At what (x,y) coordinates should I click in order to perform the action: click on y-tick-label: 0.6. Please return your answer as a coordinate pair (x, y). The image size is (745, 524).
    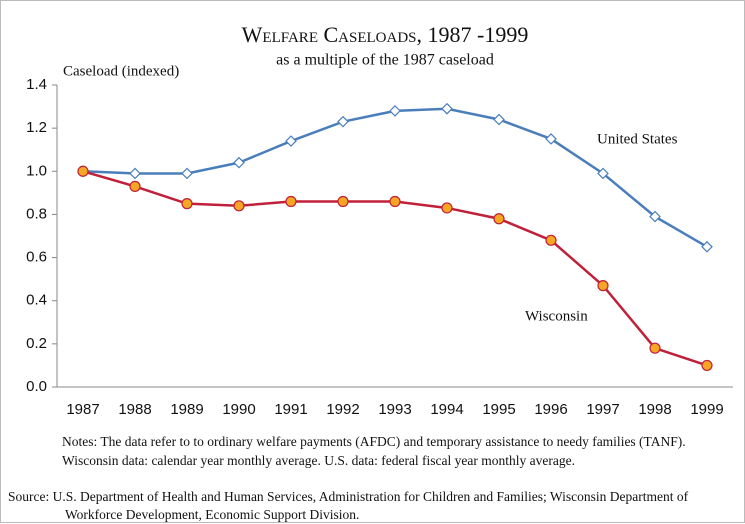
    Looking at the image, I should click on (36, 257).